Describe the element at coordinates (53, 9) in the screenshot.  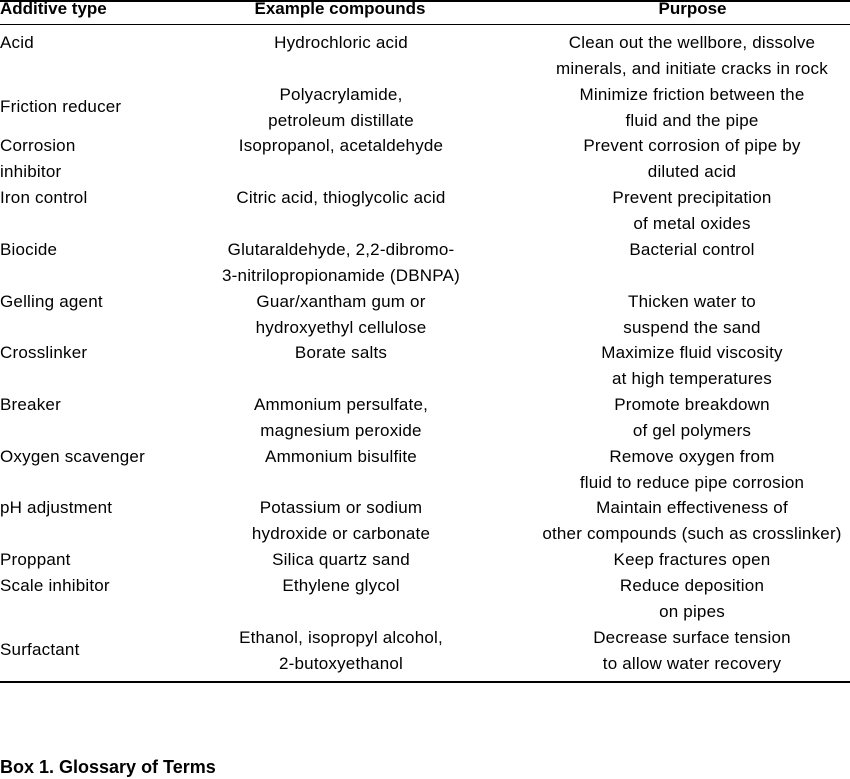
I see `header-additive-type: Additive type` at that location.